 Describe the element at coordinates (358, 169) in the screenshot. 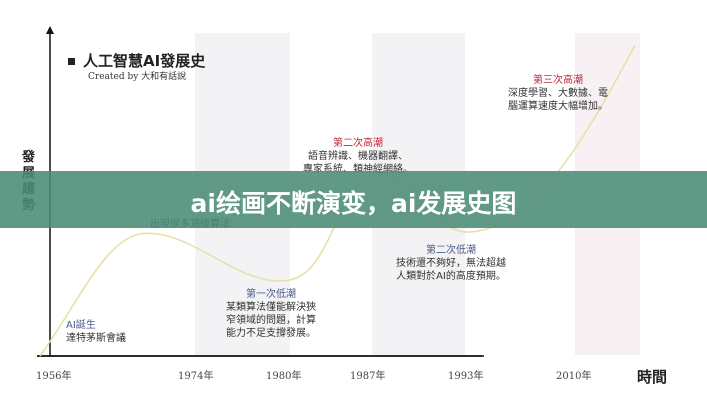

I see `second-high-line: 專家系統、類神經網絡。` at that location.